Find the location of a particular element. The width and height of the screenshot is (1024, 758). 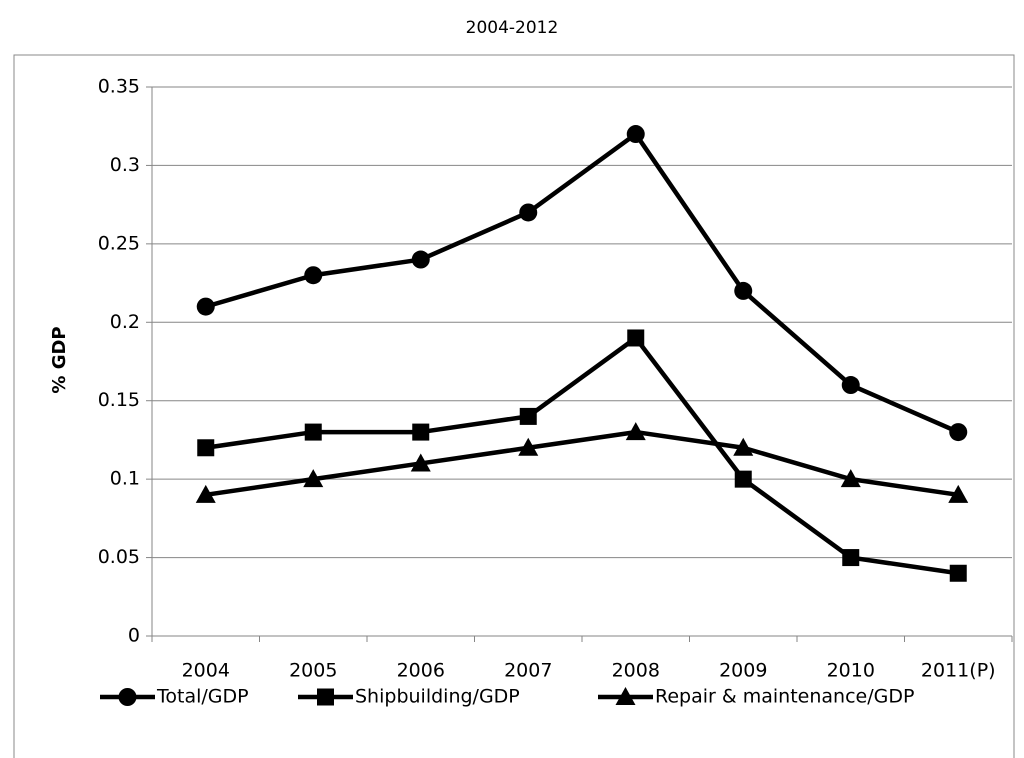

x-tick-label: 2006 is located at coordinates (421, 671).